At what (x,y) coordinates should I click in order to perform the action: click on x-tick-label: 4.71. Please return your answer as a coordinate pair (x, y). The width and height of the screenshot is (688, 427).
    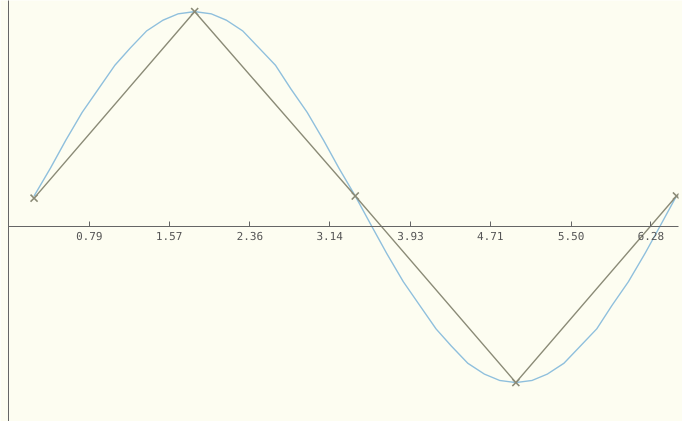
    Looking at the image, I should click on (490, 237).